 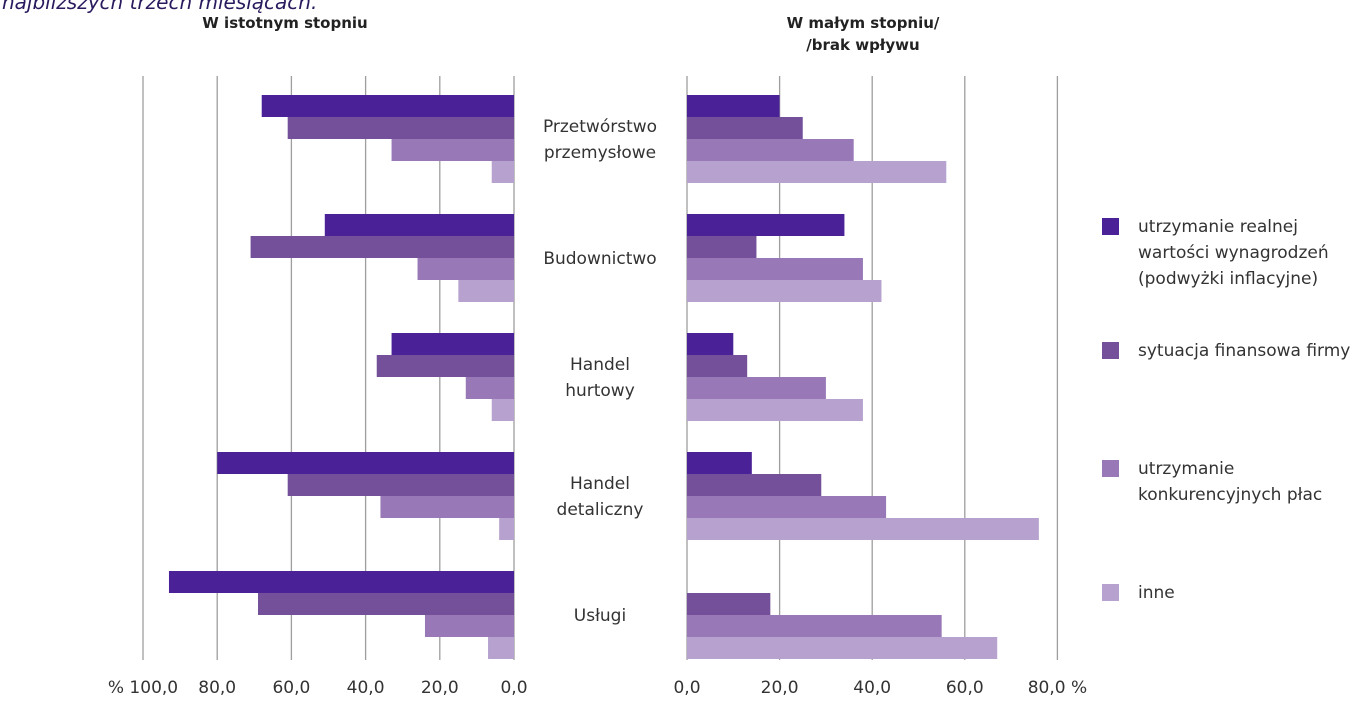 What do you see at coordinates (754, 485) in the screenshot?
I see `bar-right-cat3-series1` at bounding box center [754, 485].